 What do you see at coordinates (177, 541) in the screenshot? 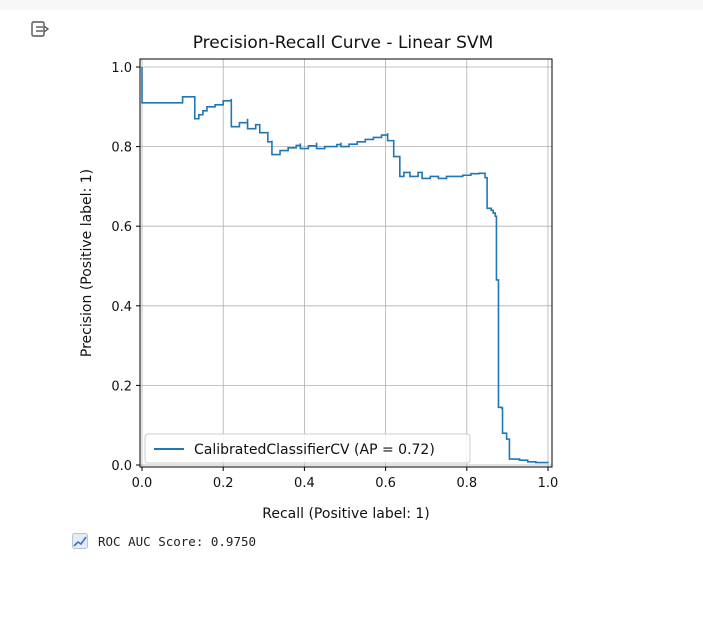
I see `roc-auc-score-text: ROC AUC Score: 0.9750` at bounding box center [177, 541].